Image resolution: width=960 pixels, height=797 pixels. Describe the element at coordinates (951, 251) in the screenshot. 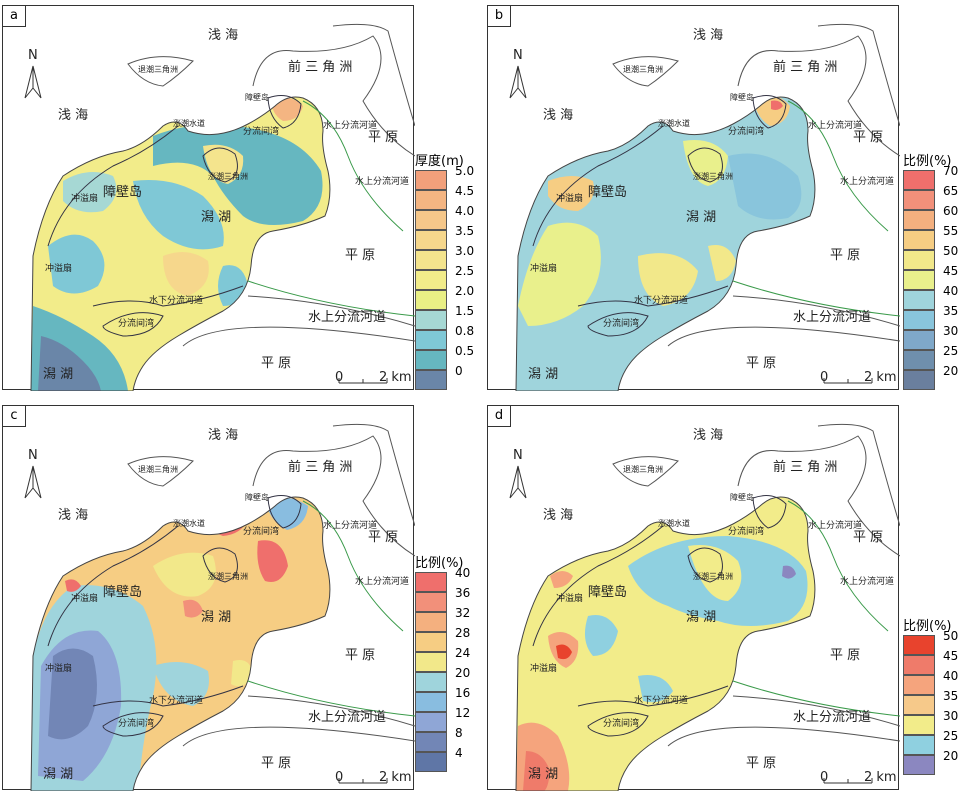

I see `legend-tick-label: 50` at that location.